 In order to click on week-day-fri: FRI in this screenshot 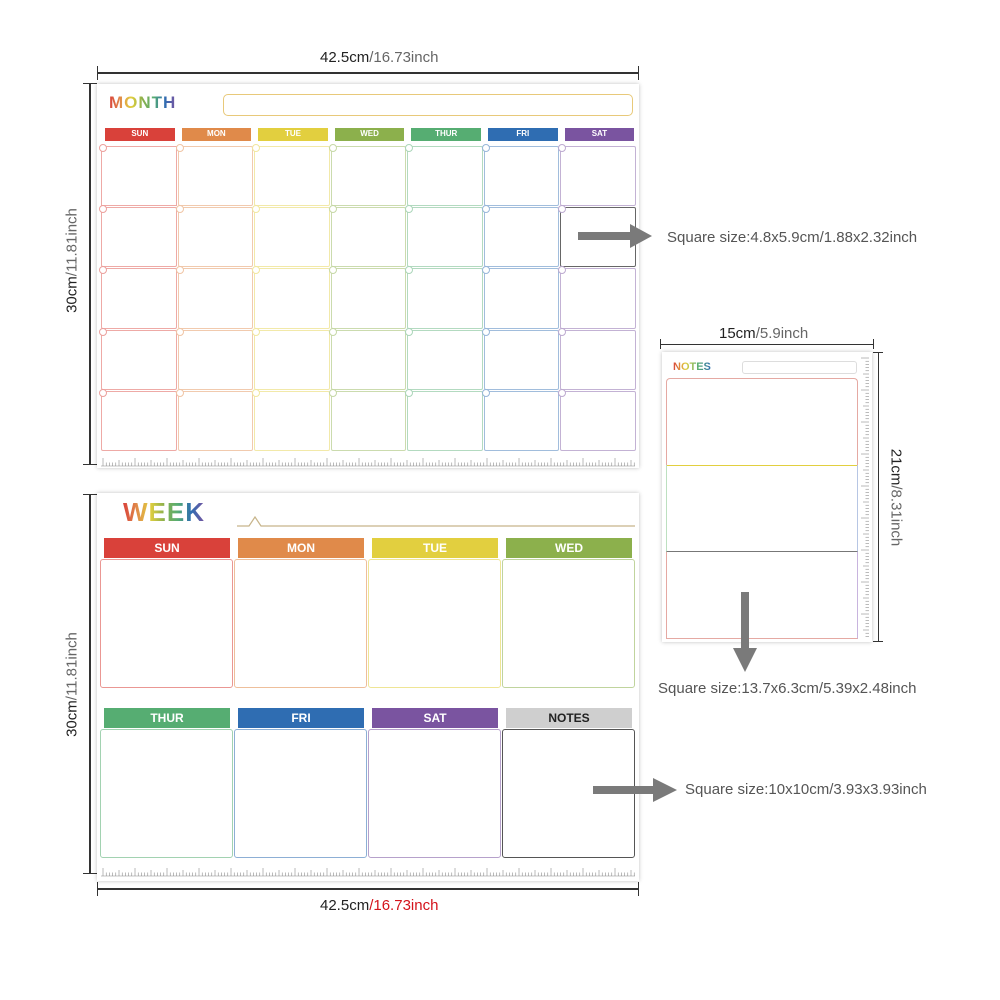, I will do `click(301, 718)`.